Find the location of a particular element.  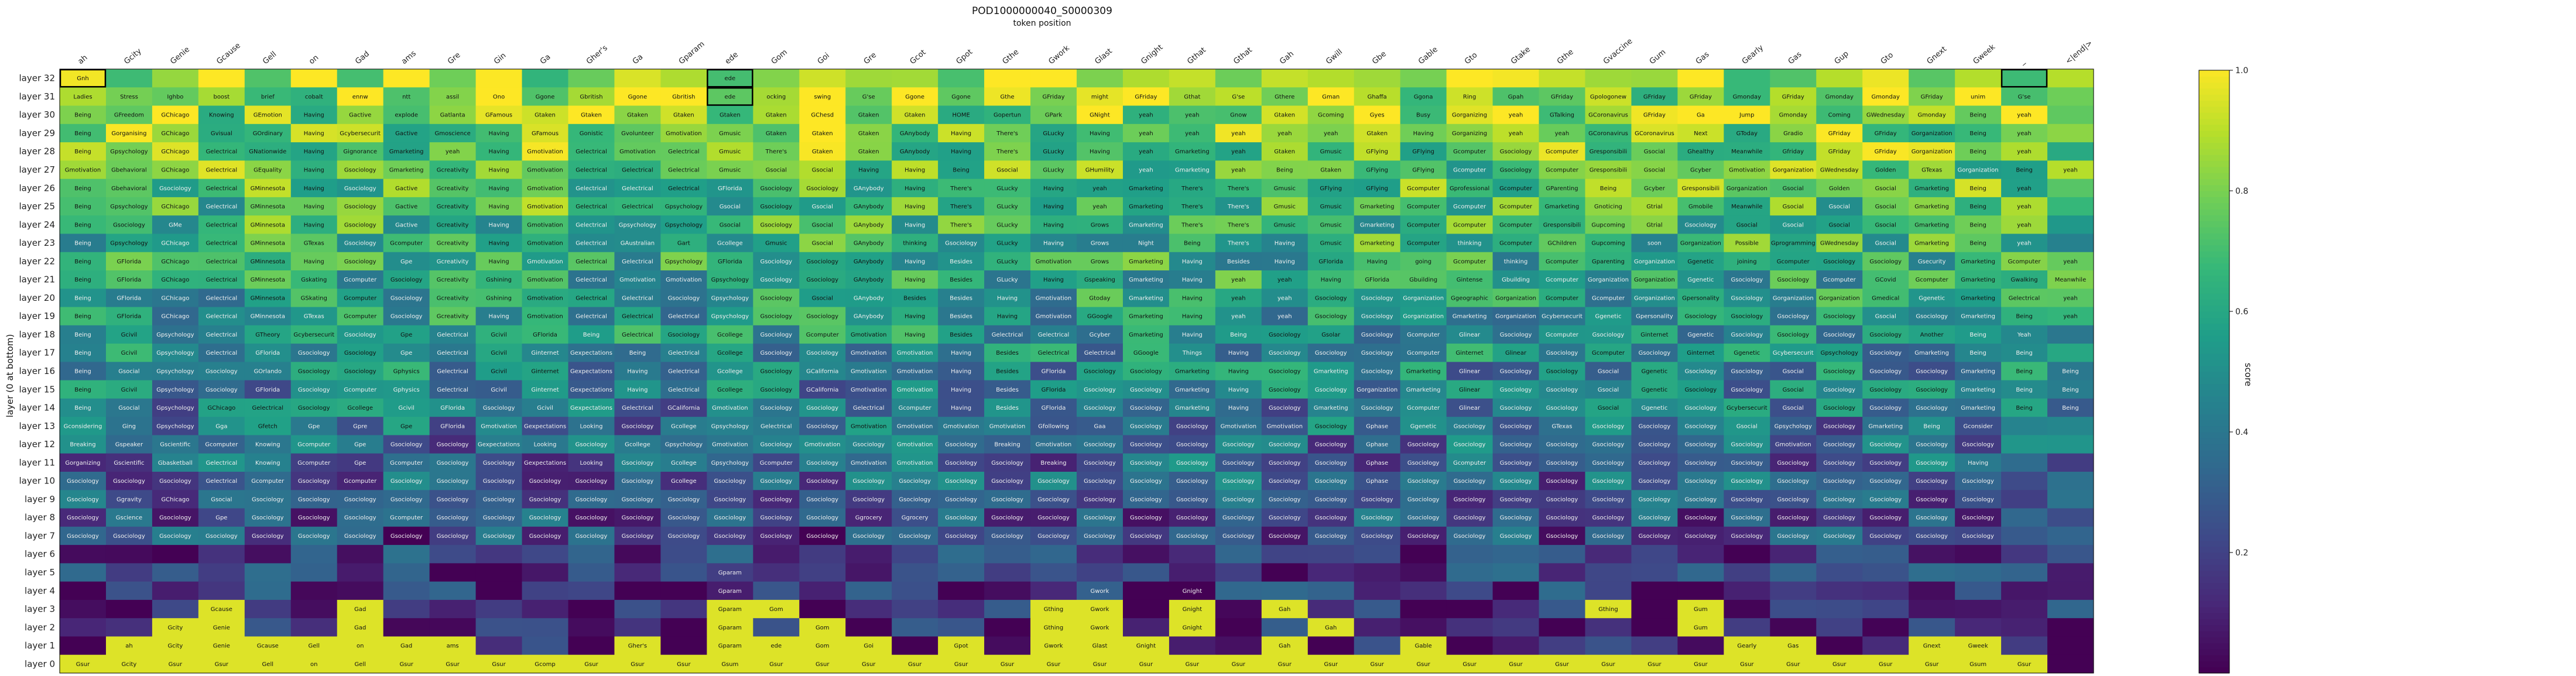

cell-label: Next is located at coordinates (1700, 134).